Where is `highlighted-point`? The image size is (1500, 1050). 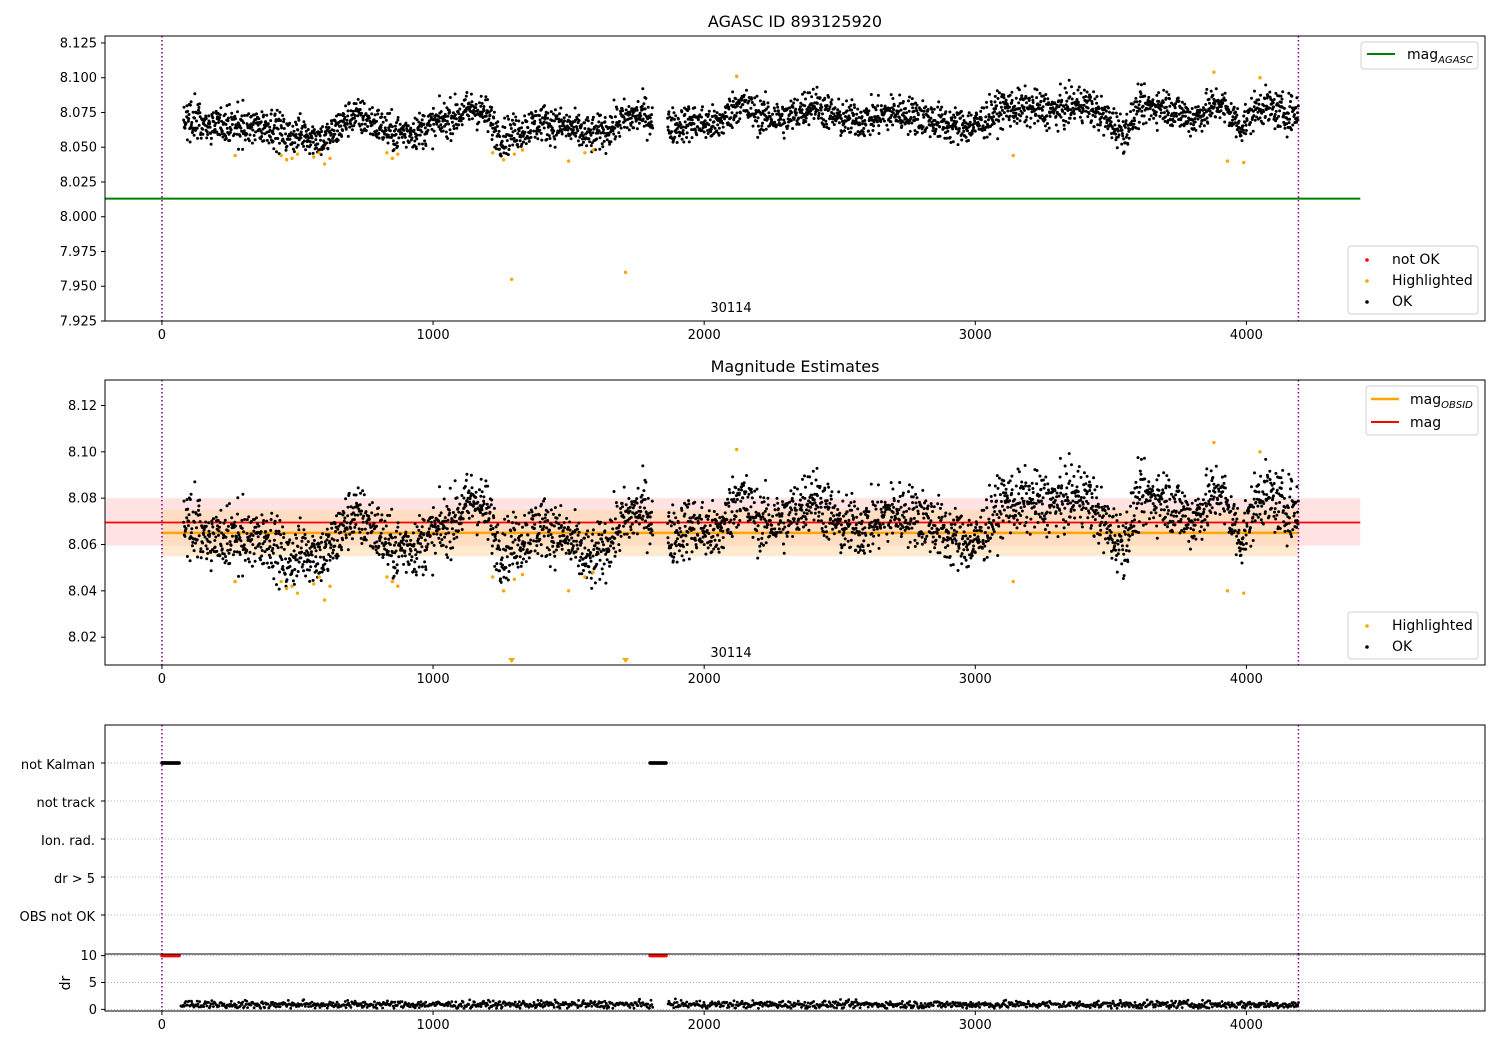
highlighted-point is located at coordinates (1227, 161).